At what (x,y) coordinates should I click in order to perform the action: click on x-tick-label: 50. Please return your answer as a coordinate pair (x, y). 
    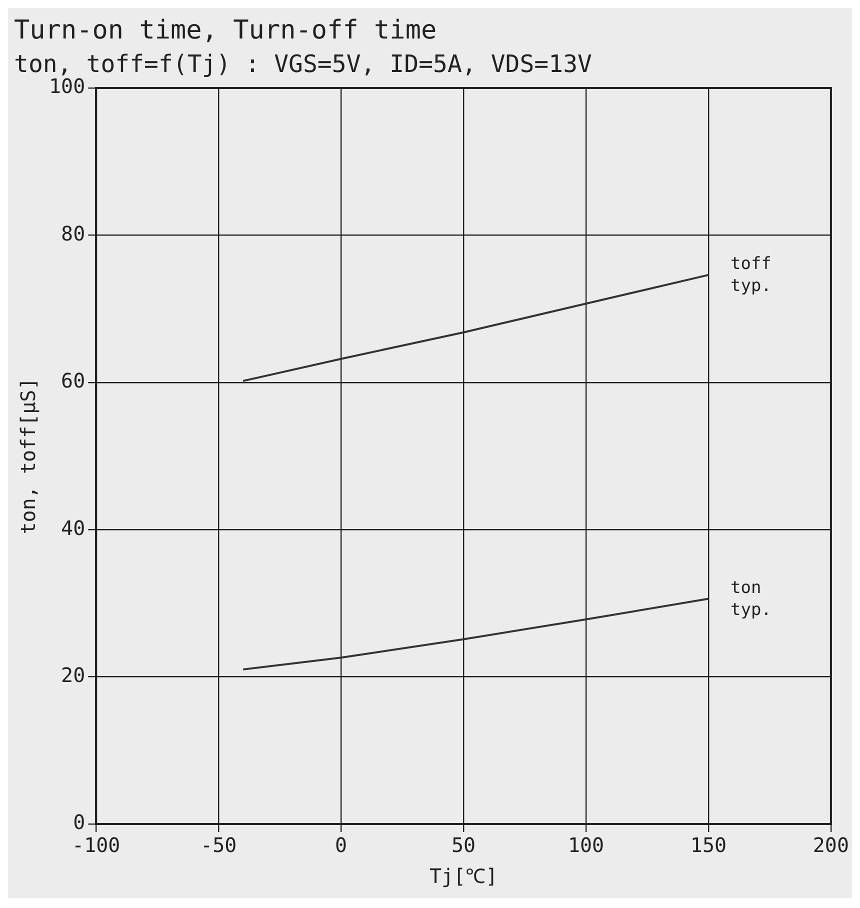
    Looking at the image, I should click on (463, 845).